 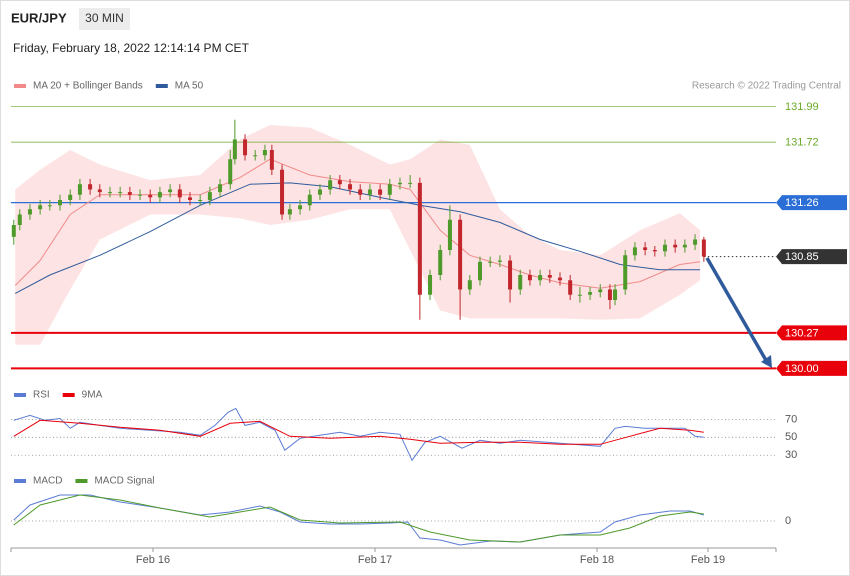 What do you see at coordinates (802, 257) in the screenshot?
I see `level-label: 130.85` at bounding box center [802, 257].